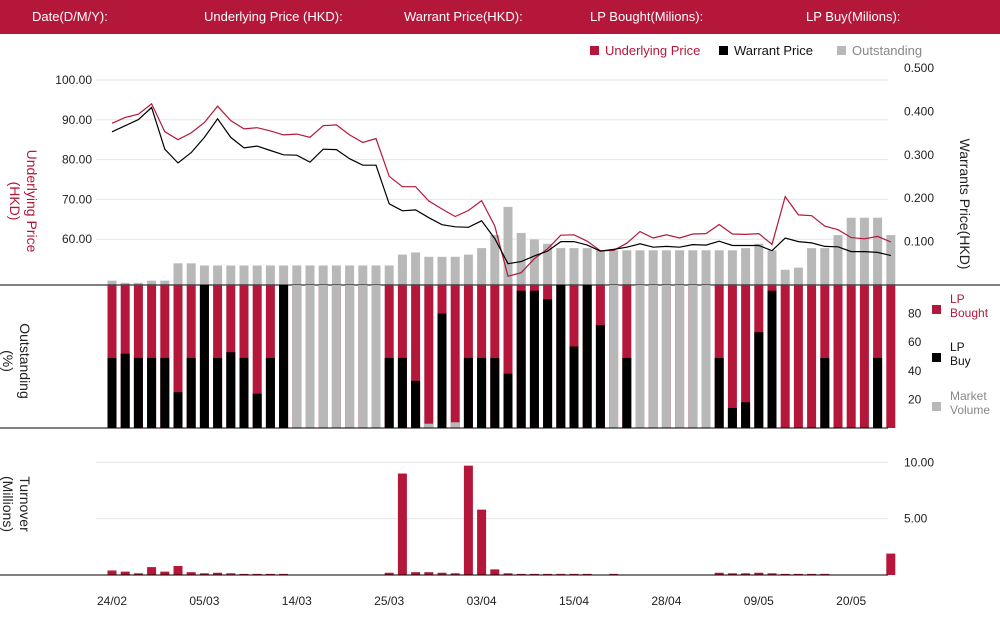 Image resolution: width=1000 pixels, height=620 pixels. Describe the element at coordinates (960, 361) in the screenshot. I see `mid-legend-label-line2: Buy` at that location.